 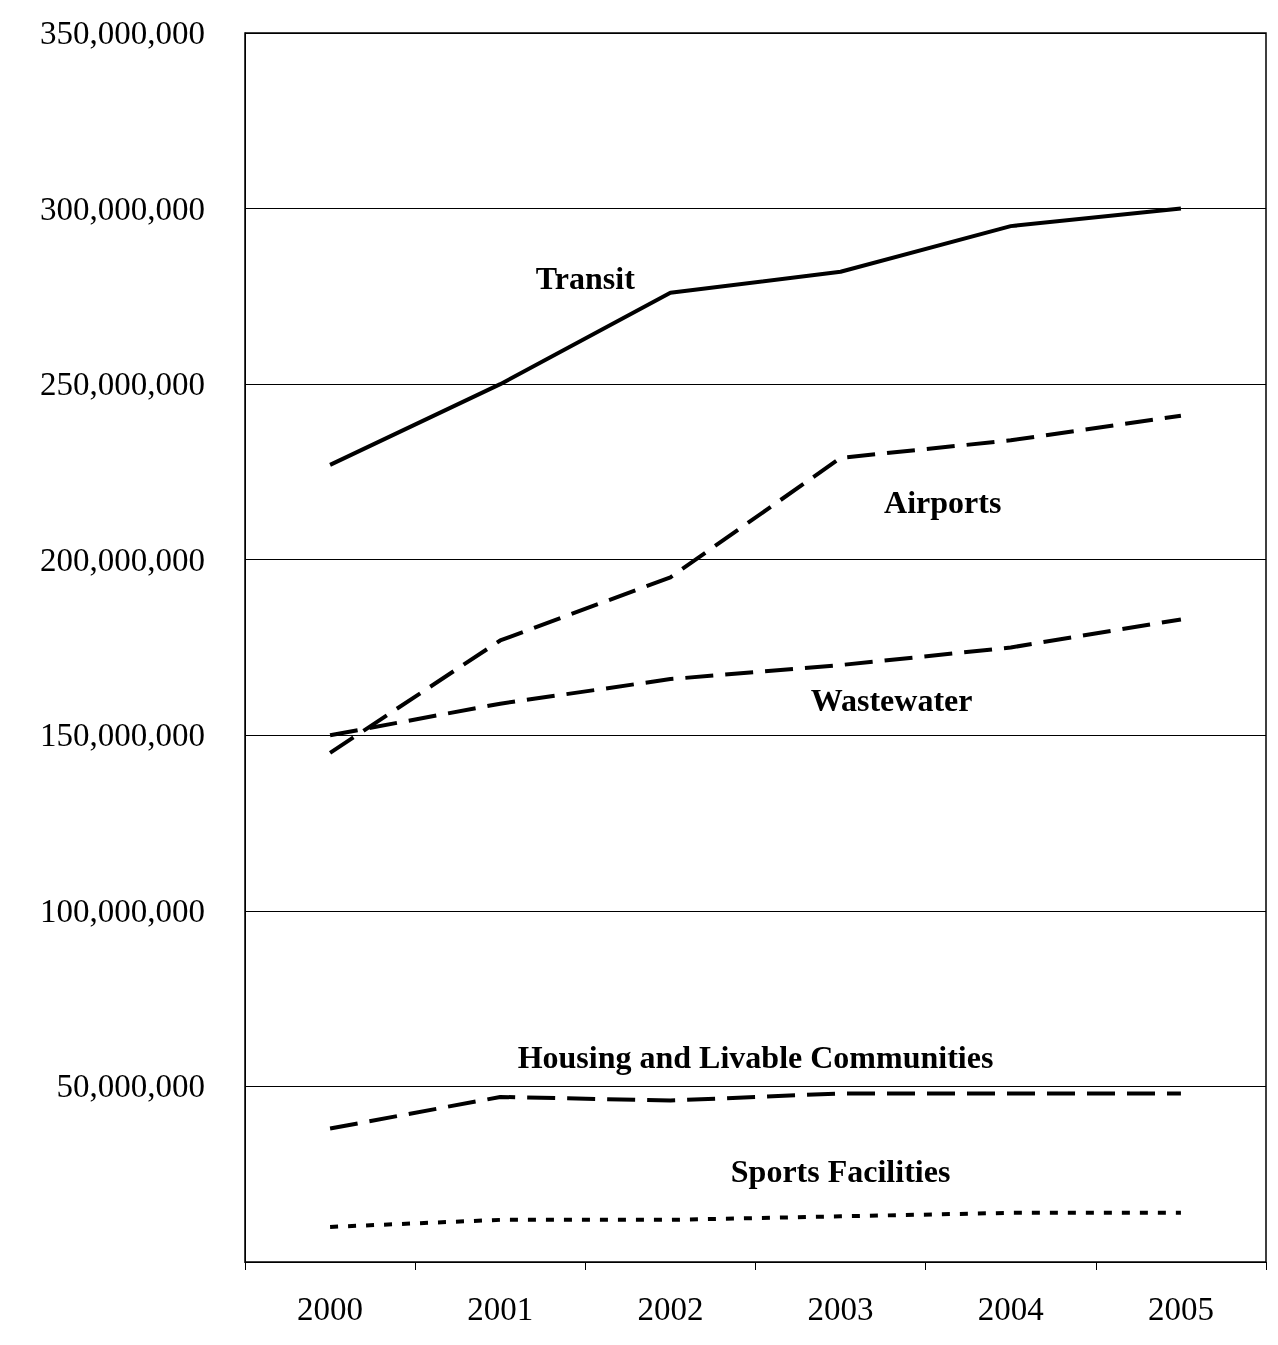 I want to click on x-tick-label: 2005, so click(x=1180, y=1308).